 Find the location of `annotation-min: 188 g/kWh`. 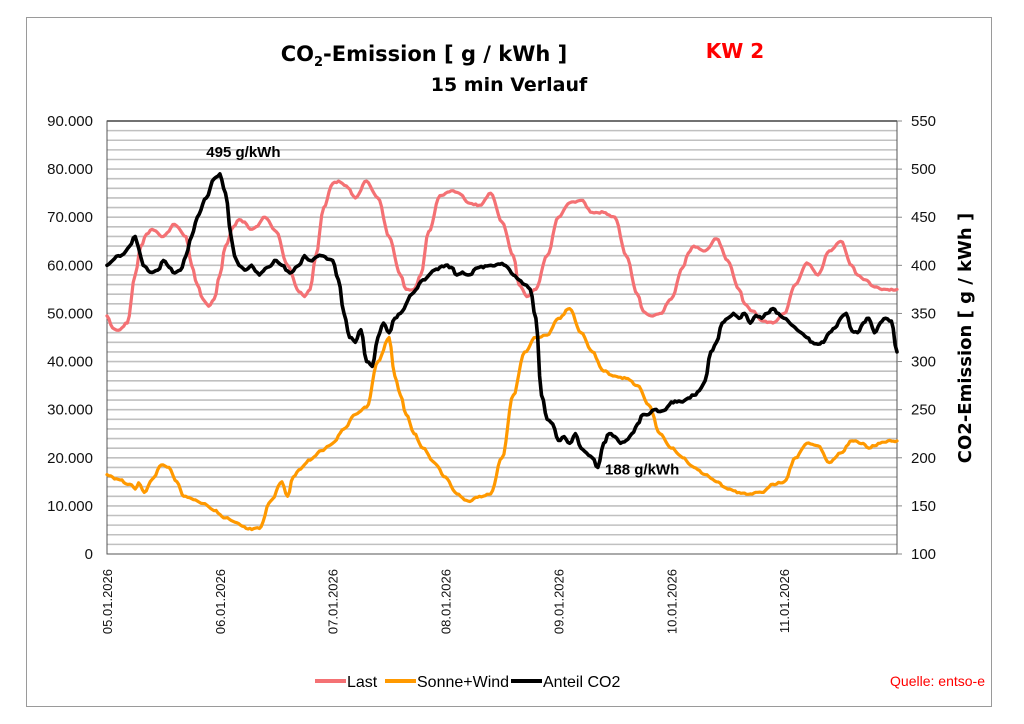

annotation-min: 188 g/kWh is located at coordinates (642, 469).